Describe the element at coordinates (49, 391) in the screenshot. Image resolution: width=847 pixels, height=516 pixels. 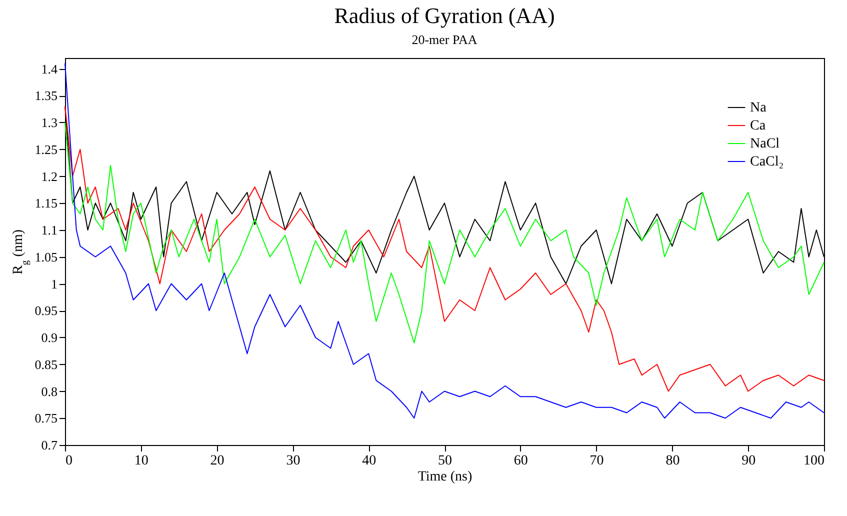
I see `y-tick-label: 0.8` at that location.